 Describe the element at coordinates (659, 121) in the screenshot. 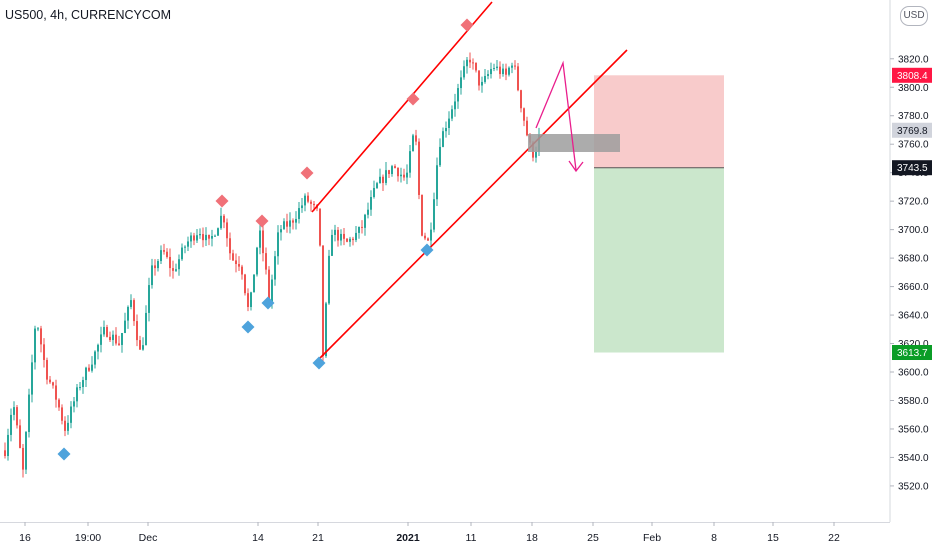

I see `stop-loss-zone` at that location.